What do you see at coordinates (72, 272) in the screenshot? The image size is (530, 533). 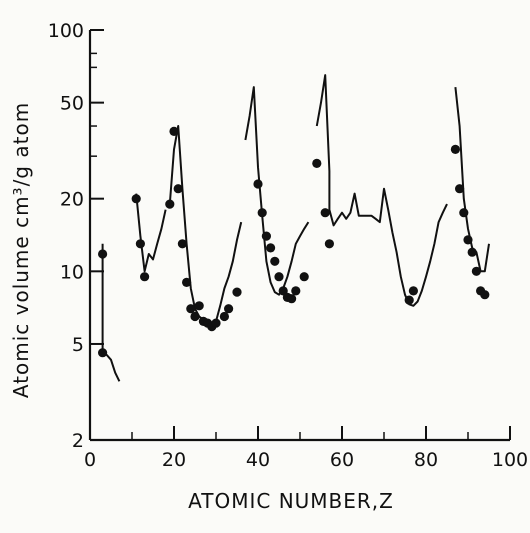 I see `y-tick-label: 10` at bounding box center [72, 272].